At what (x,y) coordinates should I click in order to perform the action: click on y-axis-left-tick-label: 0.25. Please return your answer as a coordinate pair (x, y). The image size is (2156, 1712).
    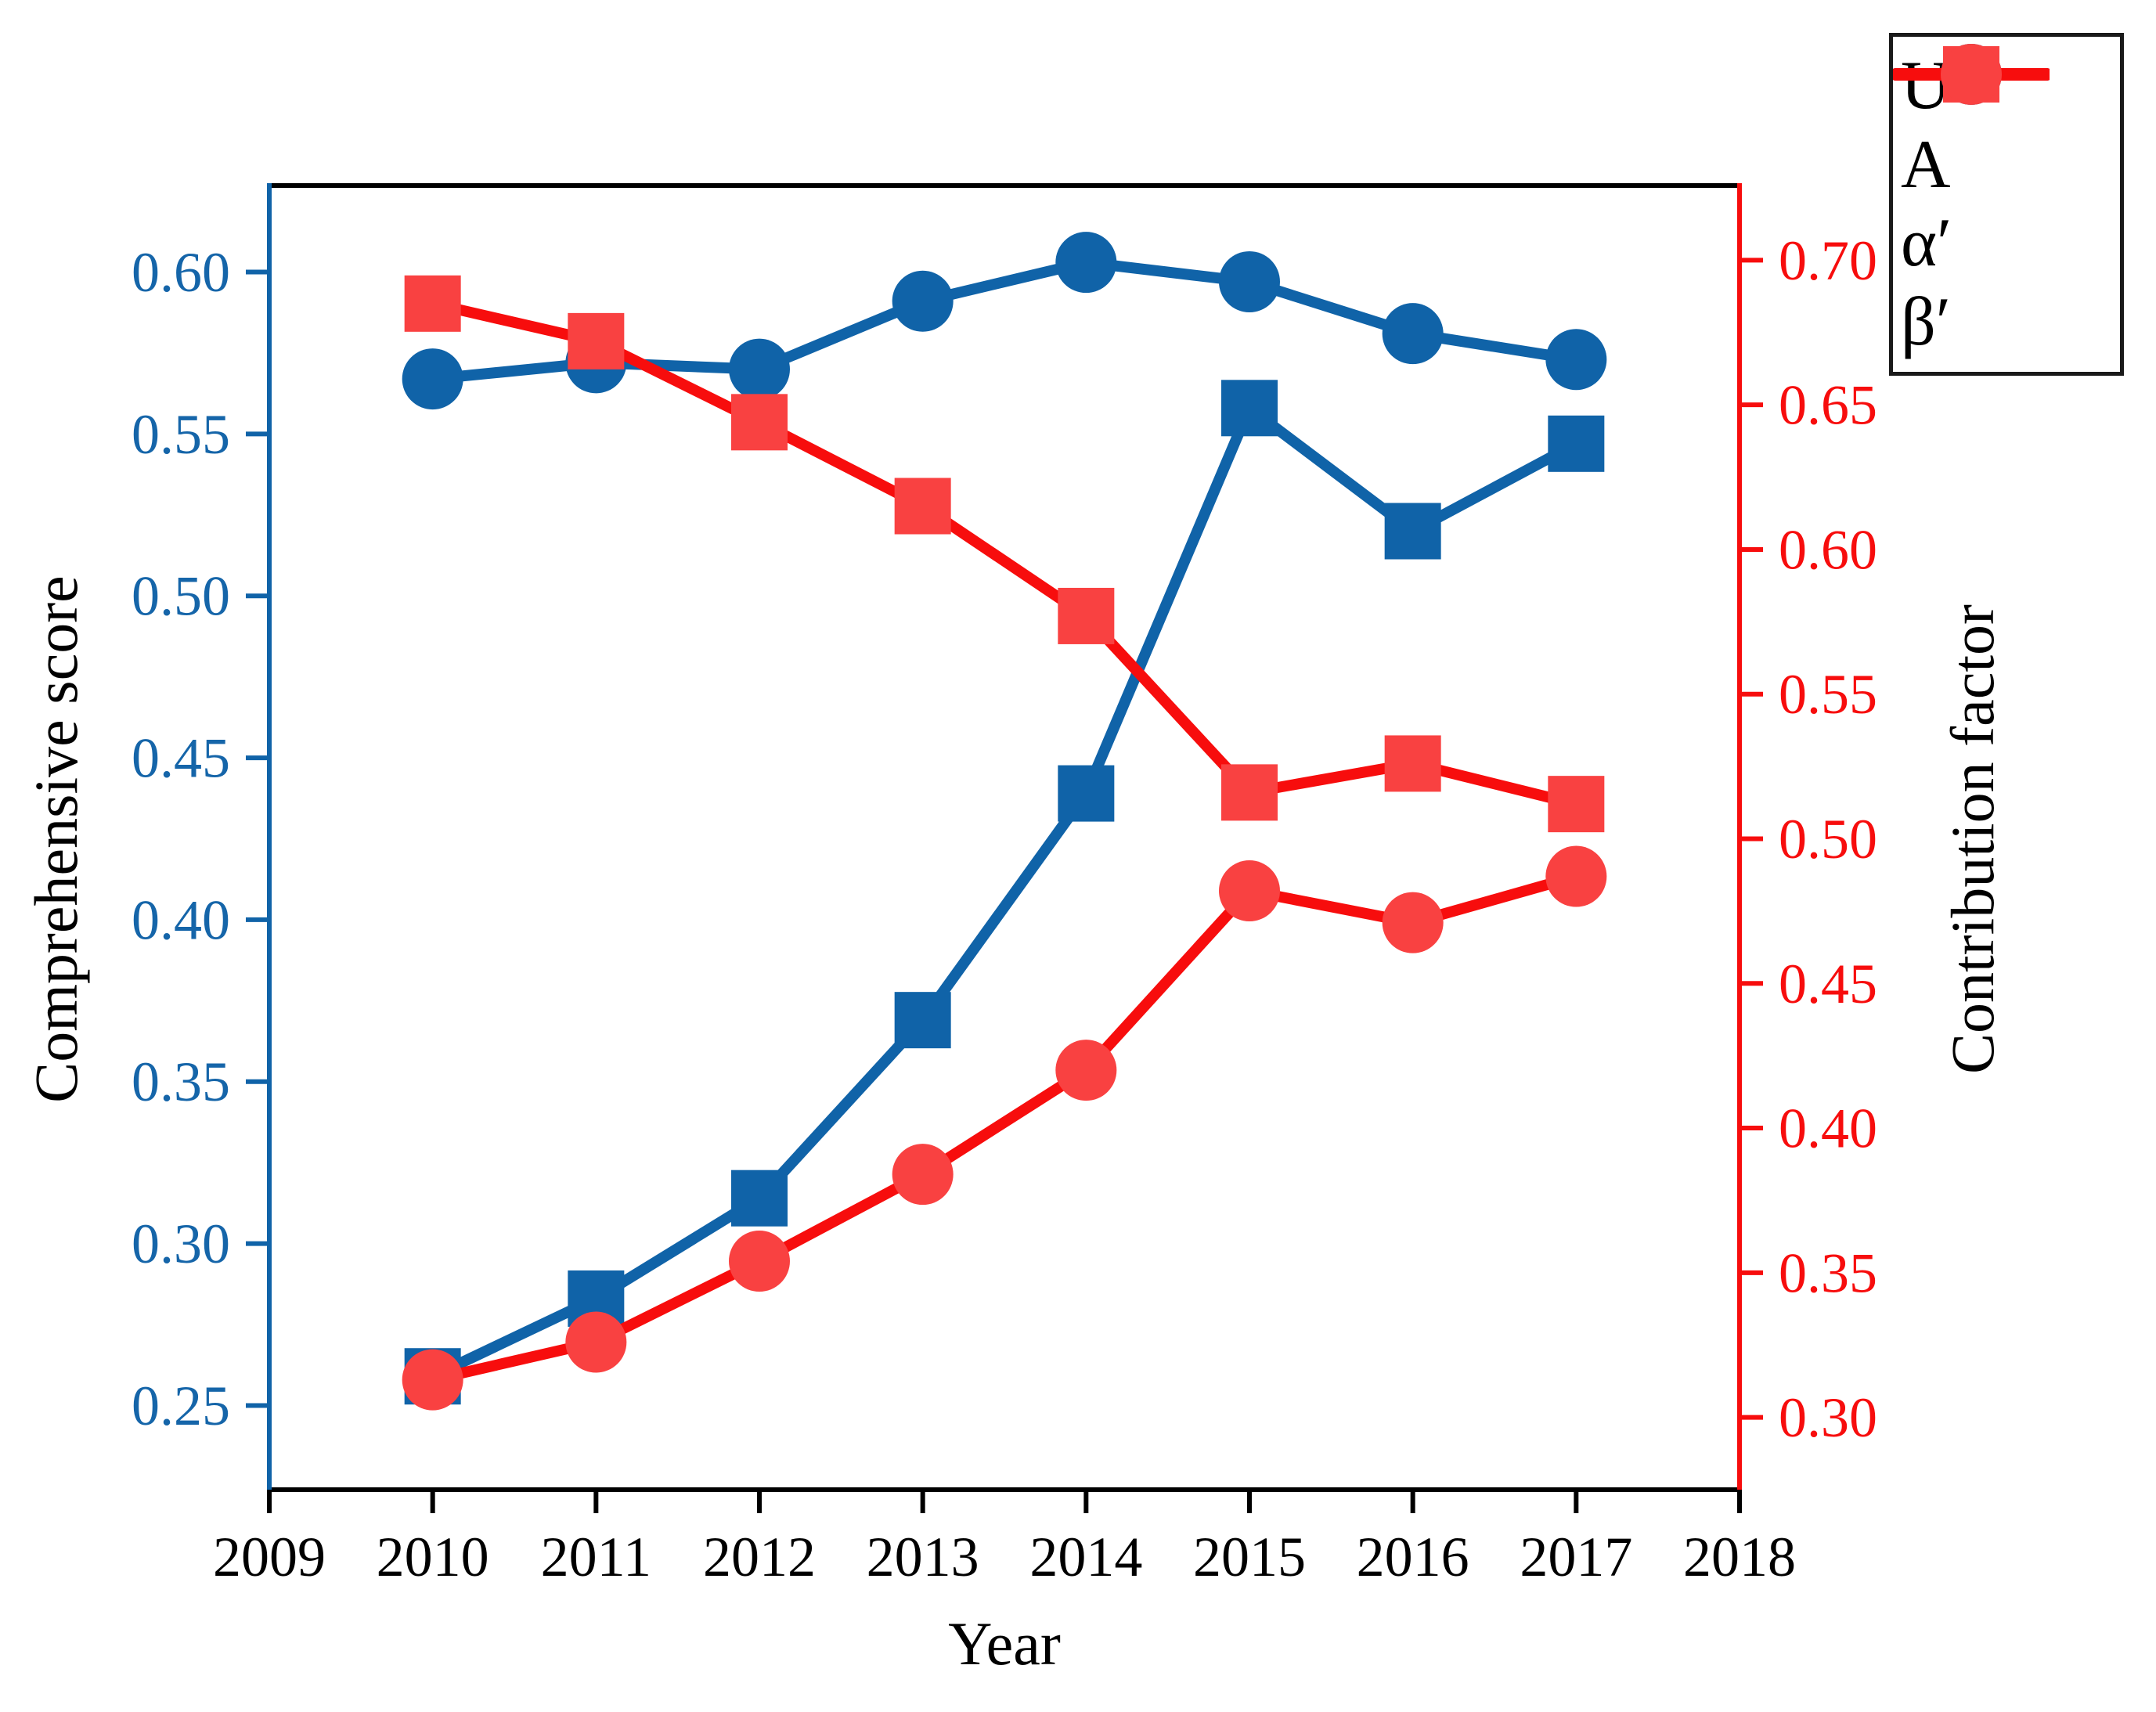
    Looking at the image, I should click on (181, 1406).